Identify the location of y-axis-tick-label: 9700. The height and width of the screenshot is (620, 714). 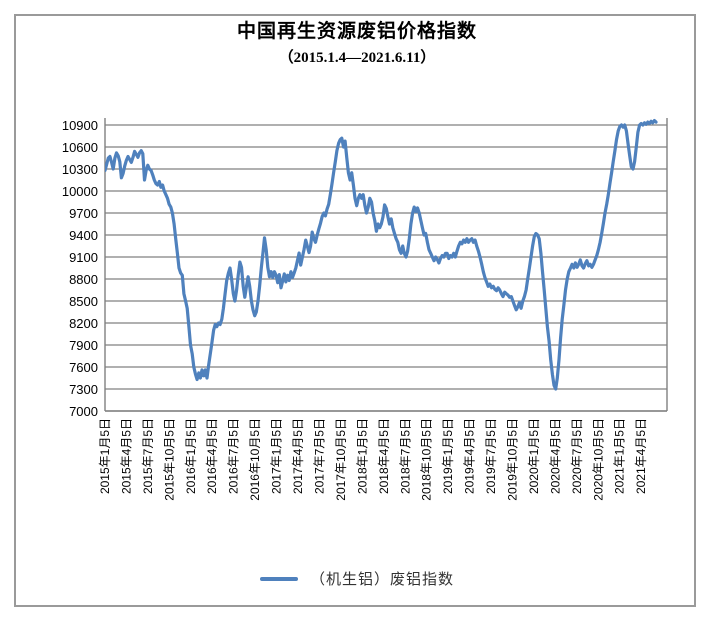
(83, 213).